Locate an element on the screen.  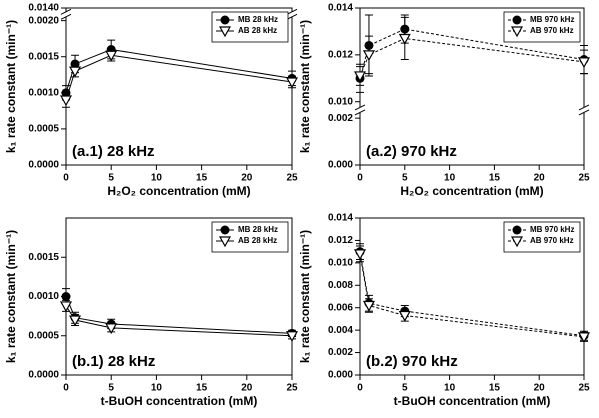
plot-frame is located at coordinates (472, 296).